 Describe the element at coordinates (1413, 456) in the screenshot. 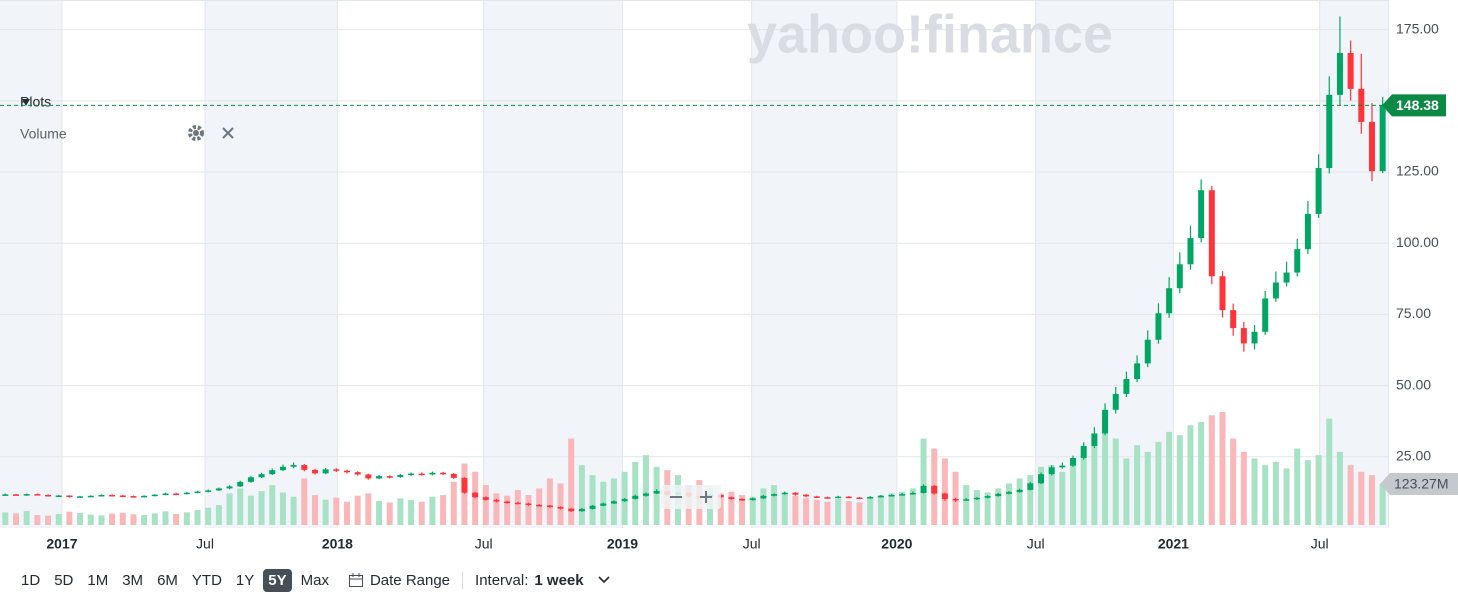

I see `y-tick-label: 25.00` at that location.